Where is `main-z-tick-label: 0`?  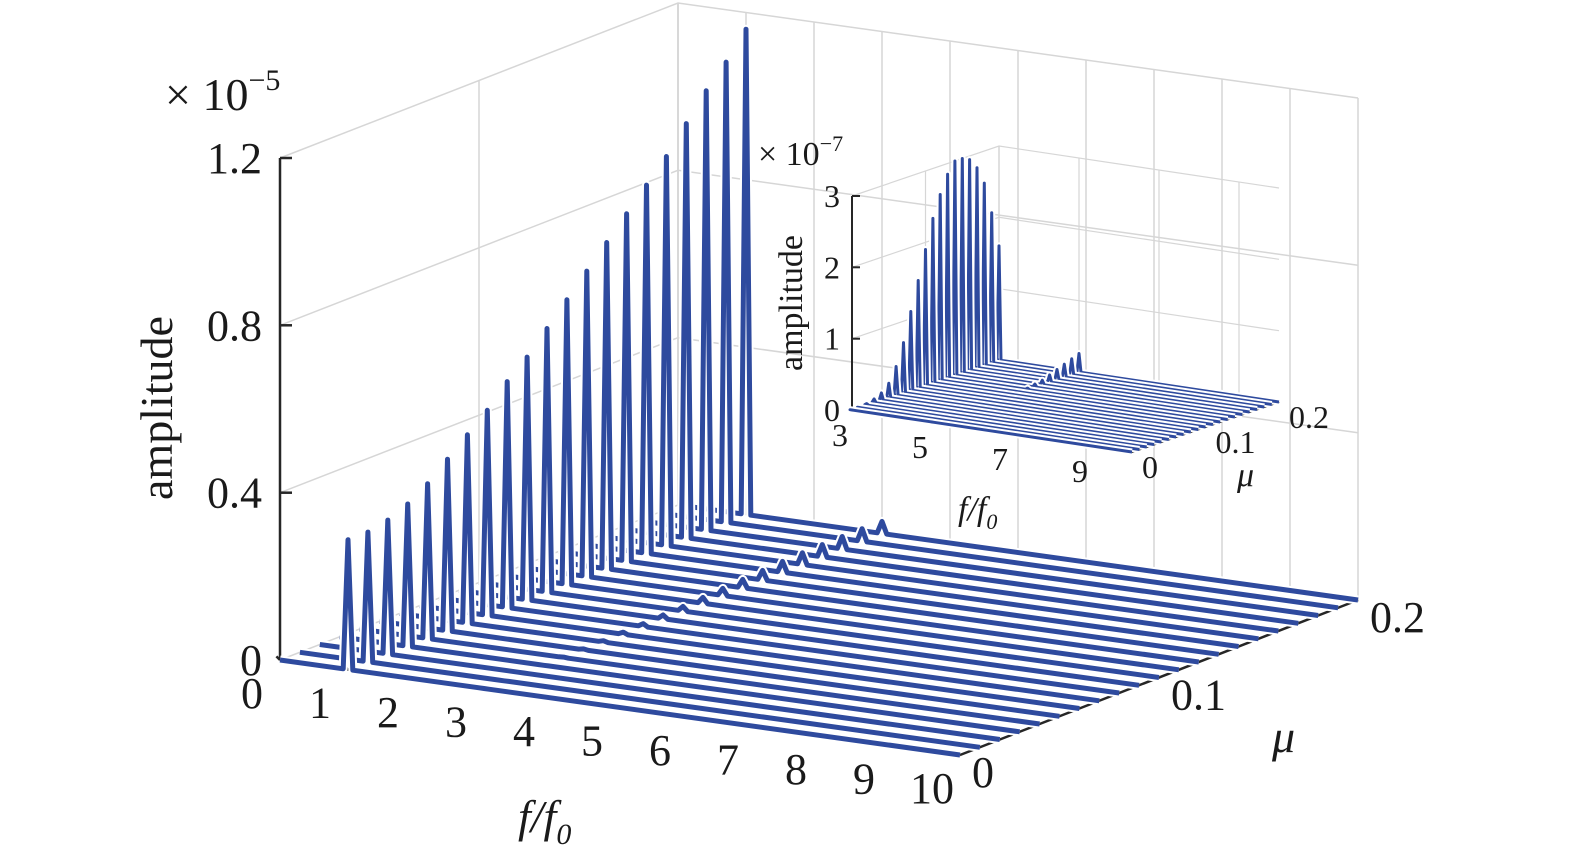 main-z-tick-label: 0 is located at coordinates (251, 660).